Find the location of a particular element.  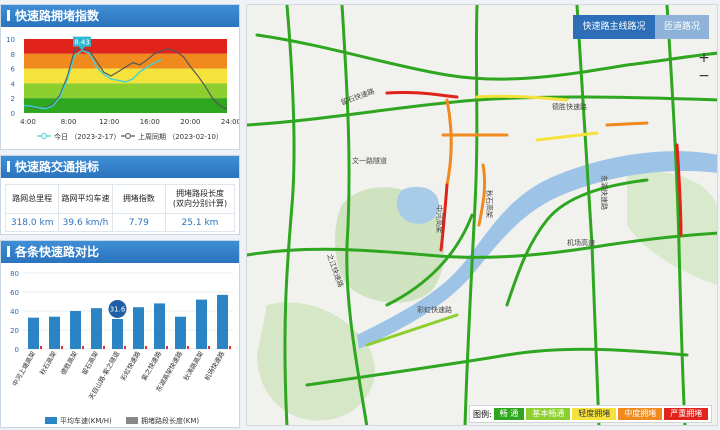

legend-speed-swatch is located at coordinates (51, 420).